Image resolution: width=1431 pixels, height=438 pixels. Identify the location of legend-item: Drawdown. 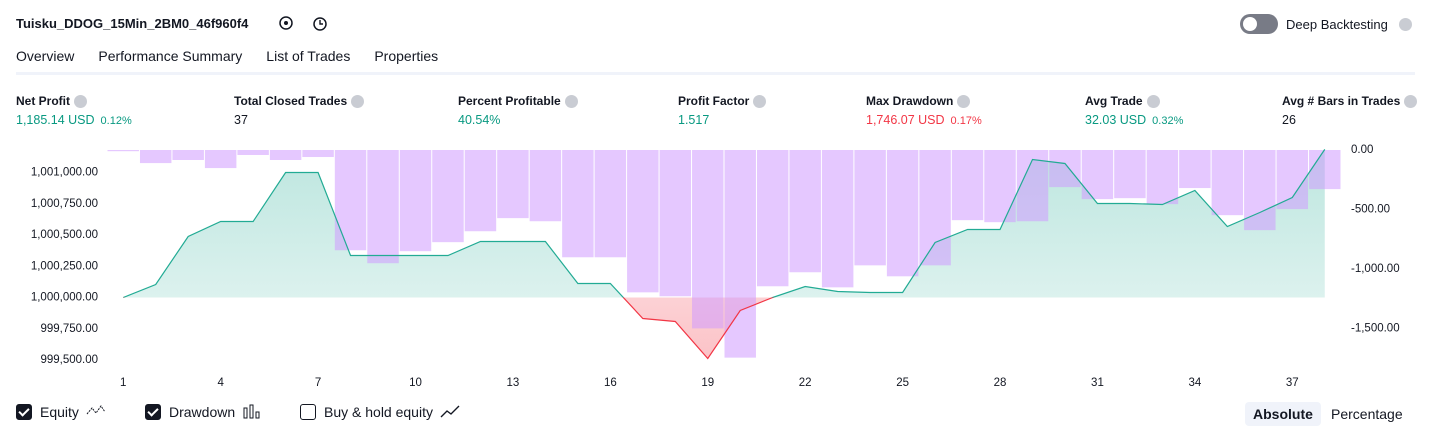
(204, 412).